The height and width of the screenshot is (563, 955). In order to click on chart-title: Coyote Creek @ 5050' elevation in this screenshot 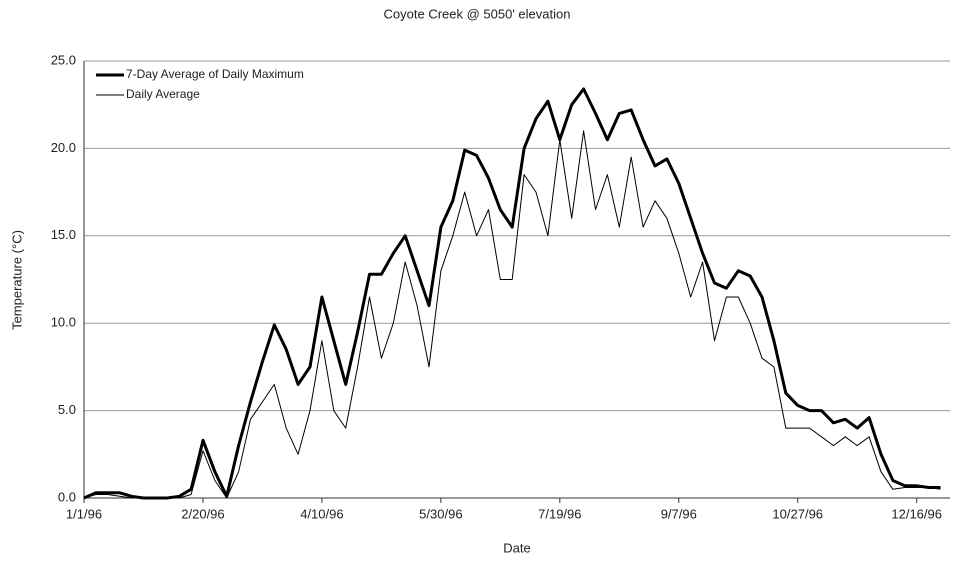, I will do `click(477, 13)`.